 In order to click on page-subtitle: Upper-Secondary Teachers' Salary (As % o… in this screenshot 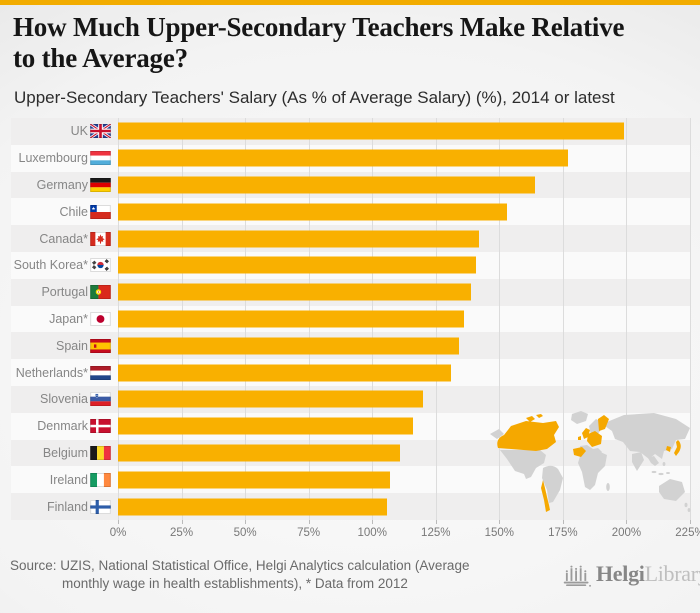, I will do `click(314, 97)`.